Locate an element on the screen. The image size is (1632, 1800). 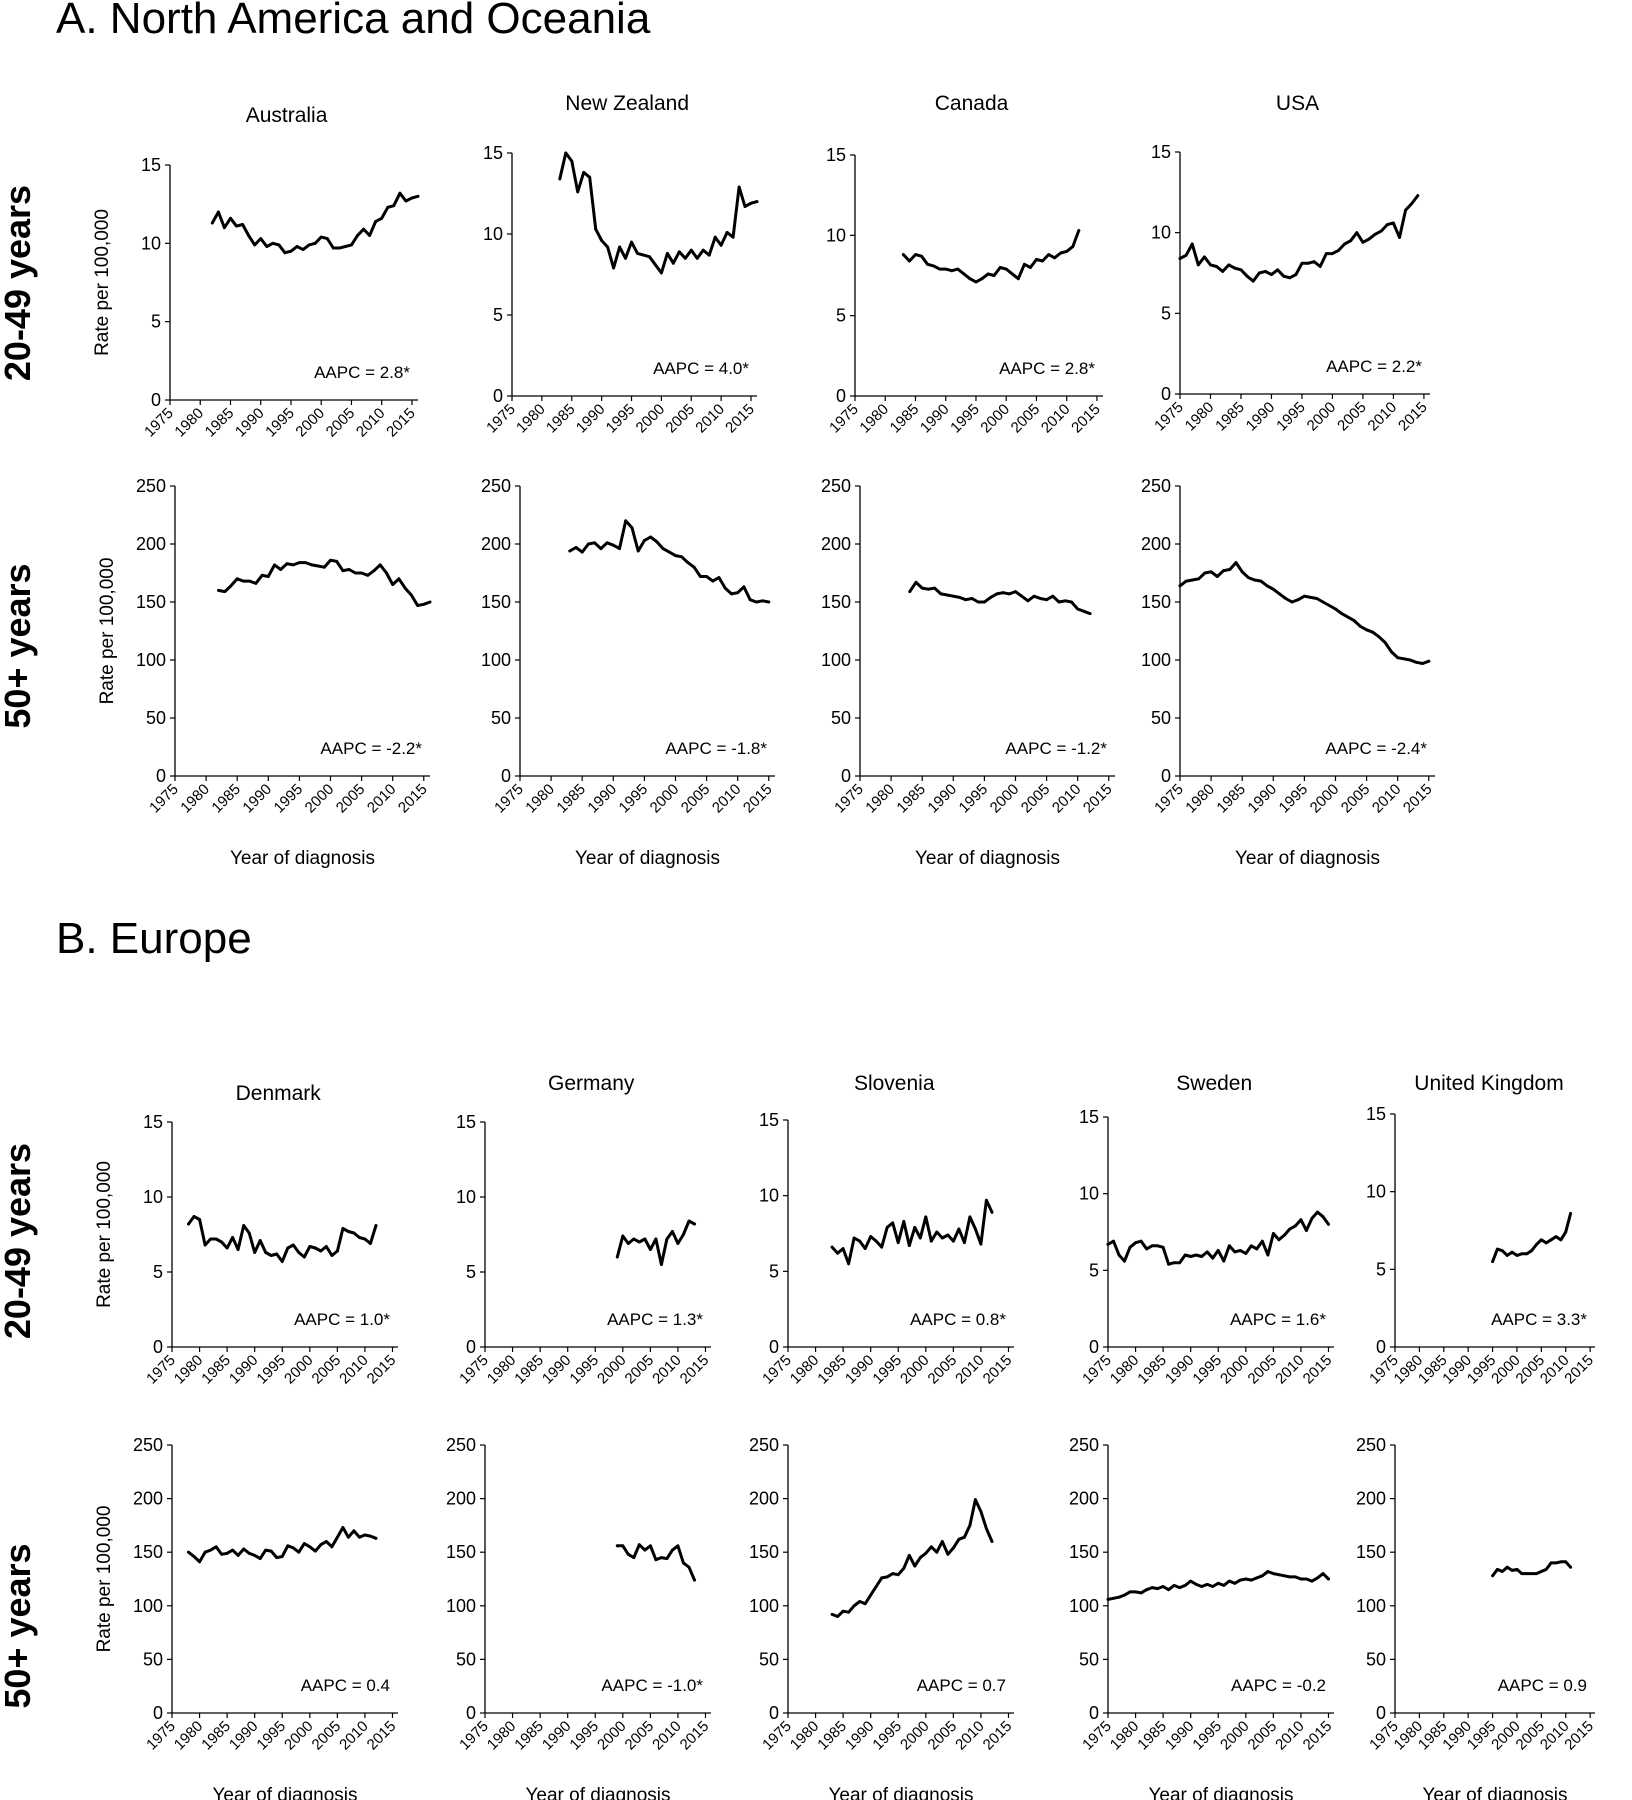
x-tick-label: 2015 is located at coordinates (413, 799).